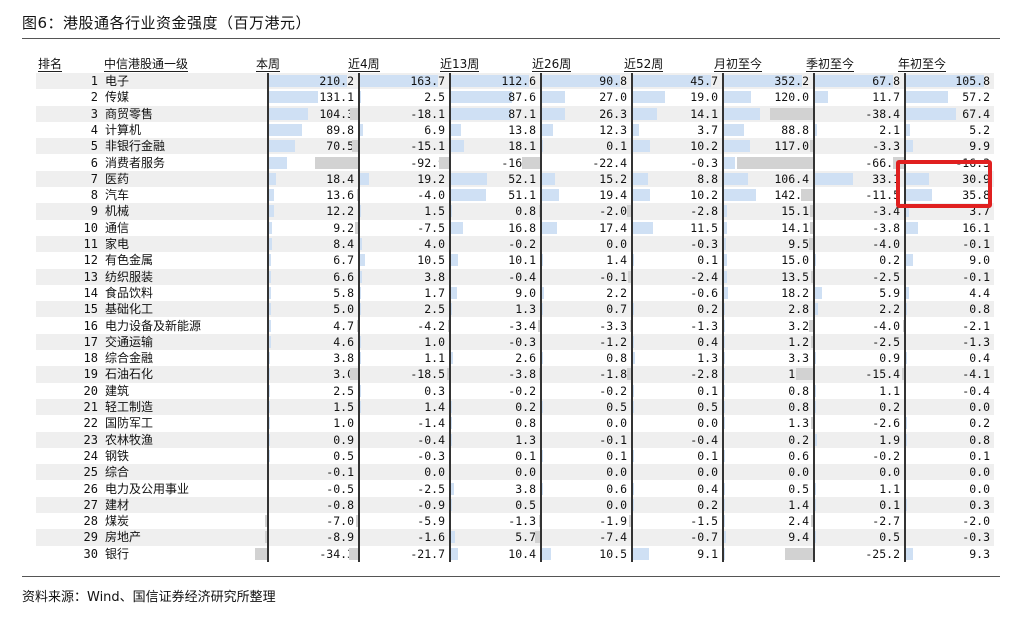 Image resolution: width=1024 pixels, height=618 pixels. I want to click on value-cell: -7.4, so click(582, 537).